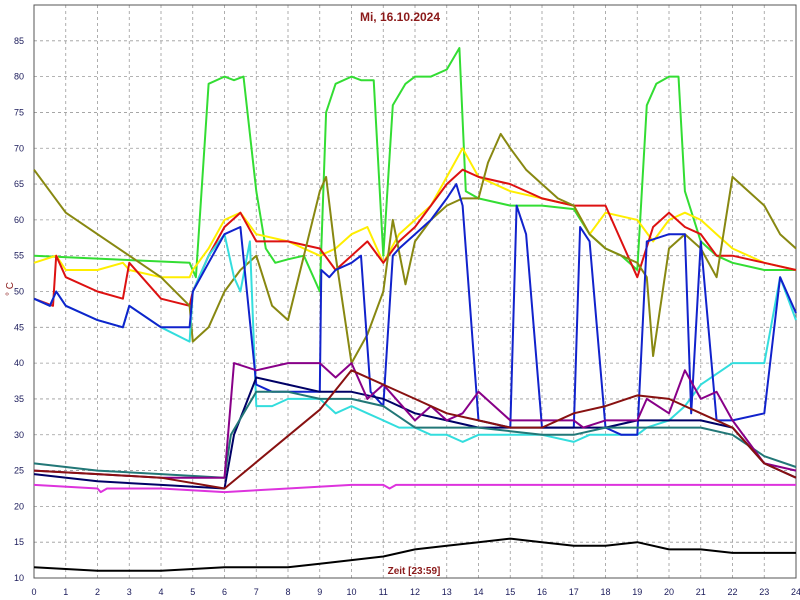 The height and width of the screenshot is (600, 800). I want to click on x-tick-labels: 0 1 2 3 4 5 6 7 8 9 10 11 12 13 14 15 16 17 18 19 20 21 22 23 24, so click(415, 592).